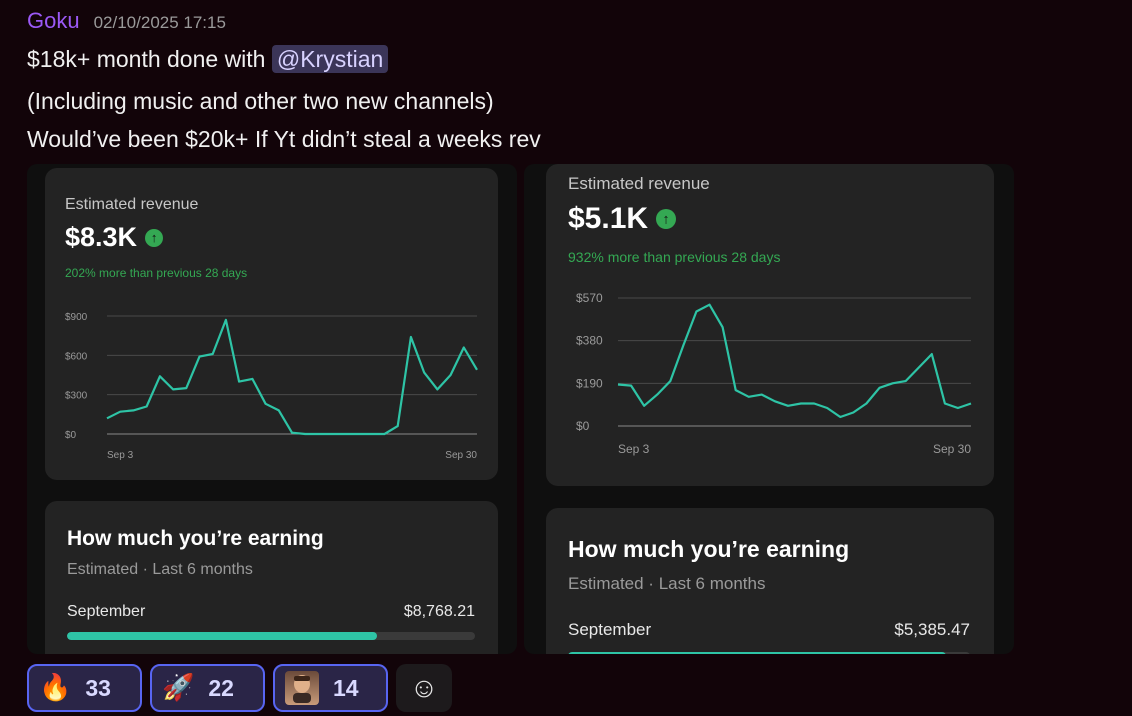  I want to click on revenue-amount: $8.3K, so click(101, 237).